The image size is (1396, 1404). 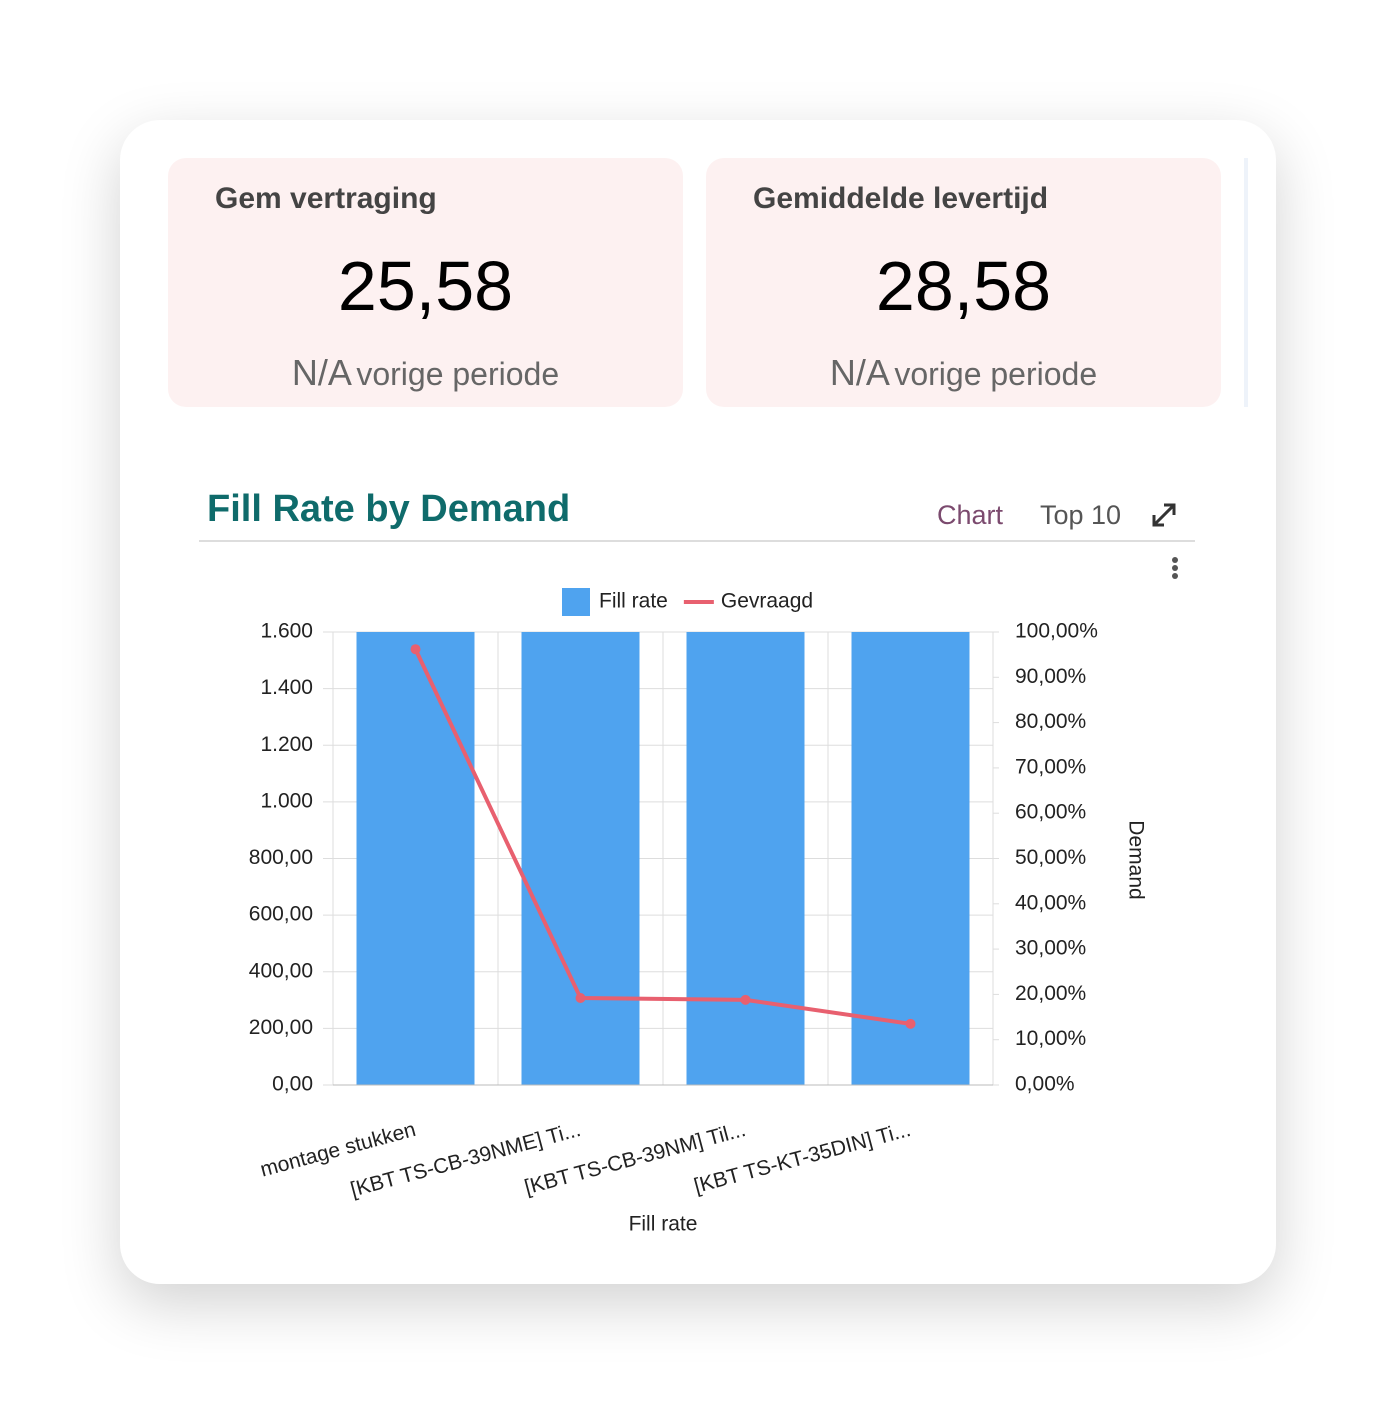 What do you see at coordinates (1045, 1084) in the screenshot?
I see `y2-tick-label: 0,00%` at bounding box center [1045, 1084].